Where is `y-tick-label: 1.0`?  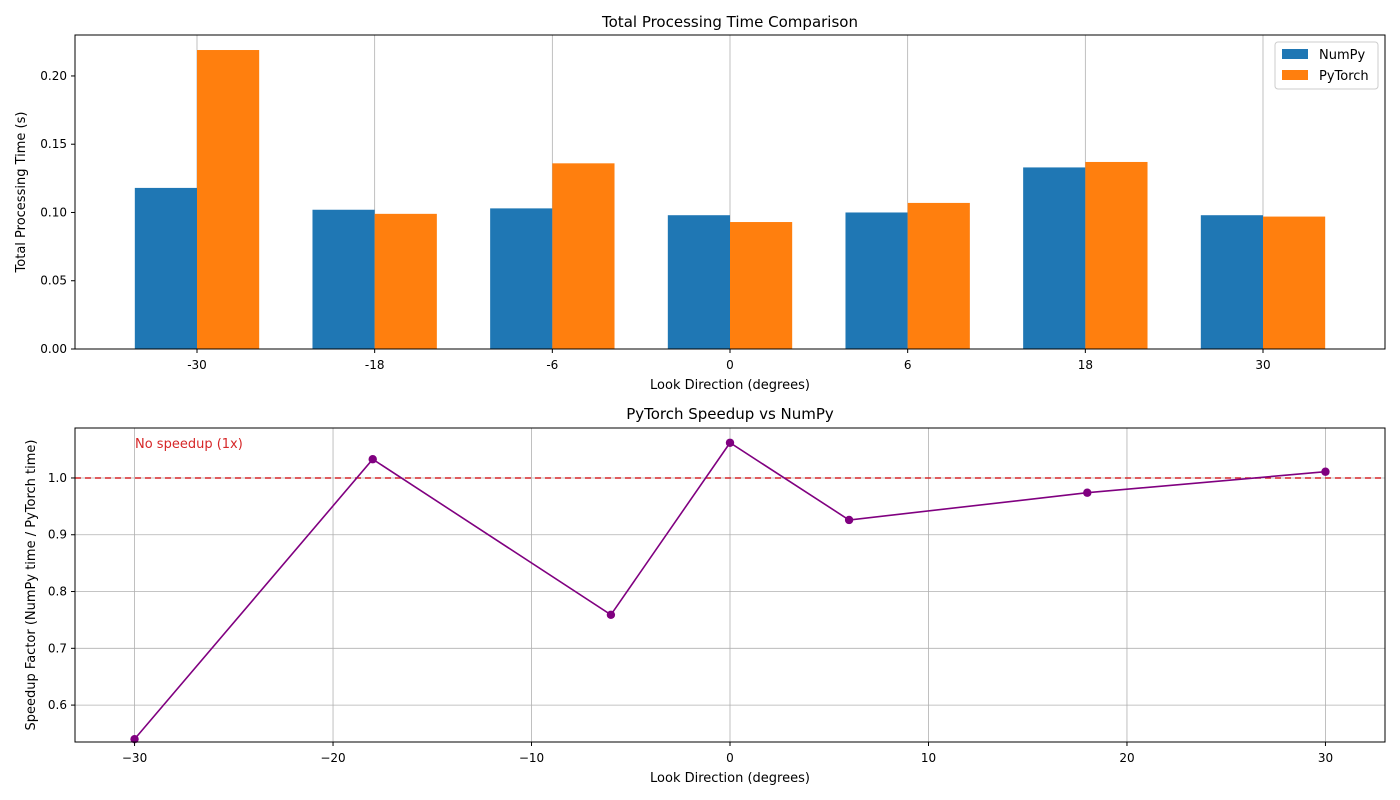 y-tick-label: 1.0 is located at coordinates (57, 478).